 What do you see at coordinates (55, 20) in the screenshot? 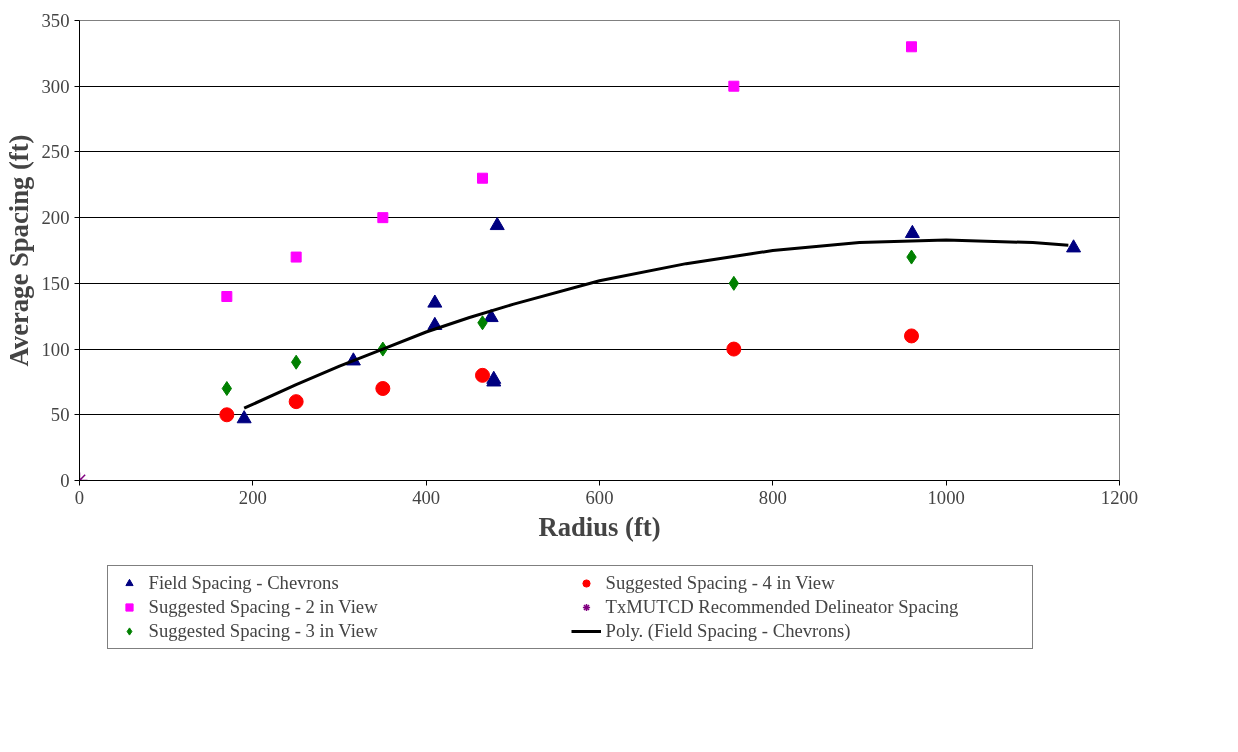
I see `y-tick-label: 350` at bounding box center [55, 20].